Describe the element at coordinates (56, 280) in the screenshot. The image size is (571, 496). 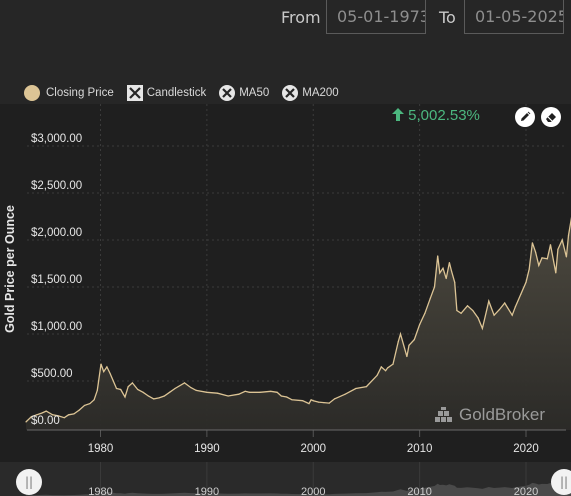
I see `y-tick-label: $1,500.00` at that location.